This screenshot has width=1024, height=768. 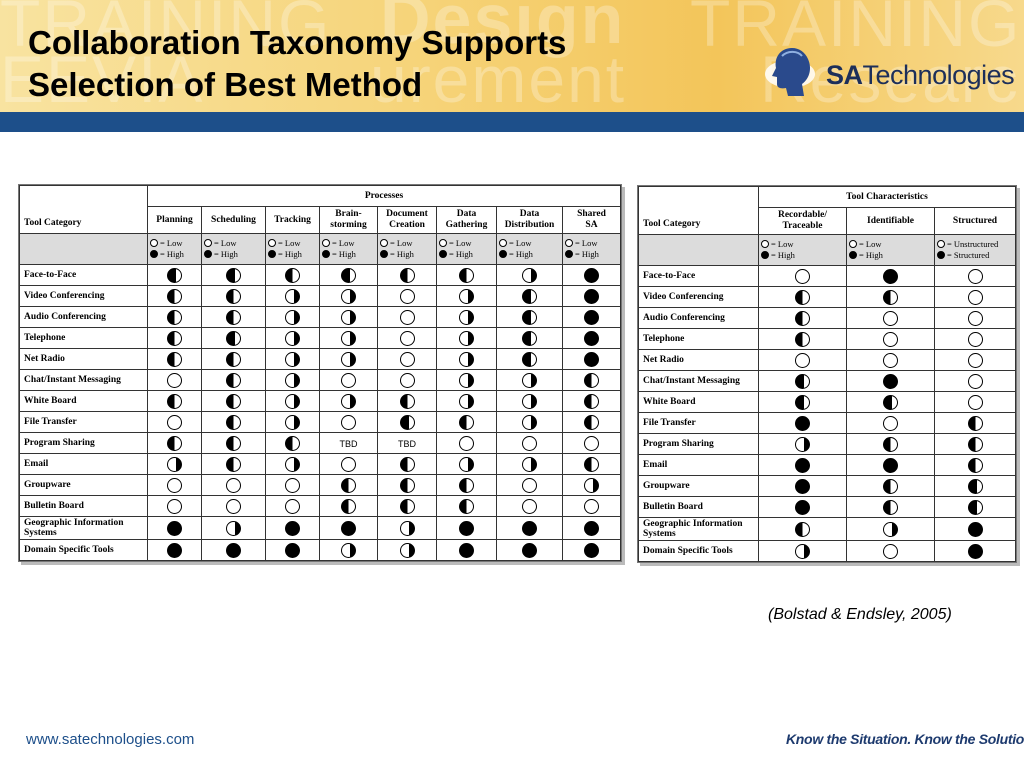 What do you see at coordinates (83, 275) in the screenshot?
I see `tool-category-label: Face-to-Face` at bounding box center [83, 275].